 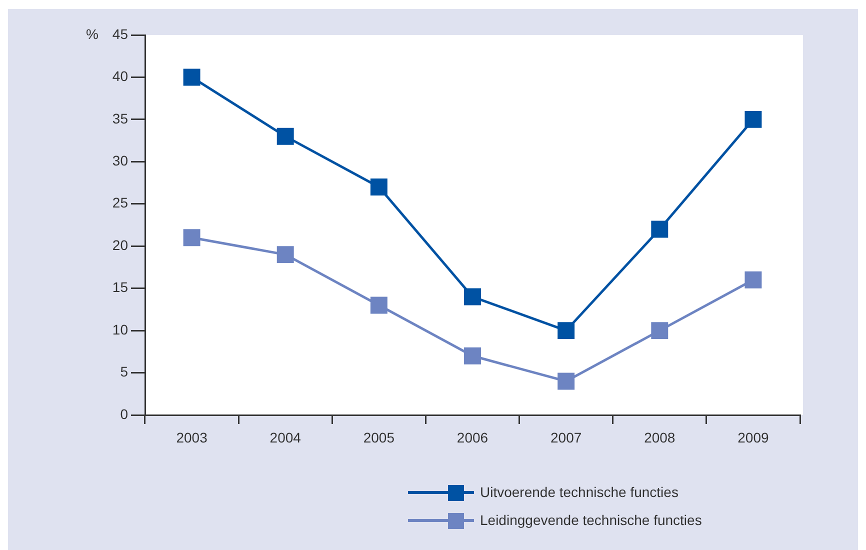 What do you see at coordinates (120, 160) in the screenshot?
I see `y-tick-label: 30` at bounding box center [120, 160].